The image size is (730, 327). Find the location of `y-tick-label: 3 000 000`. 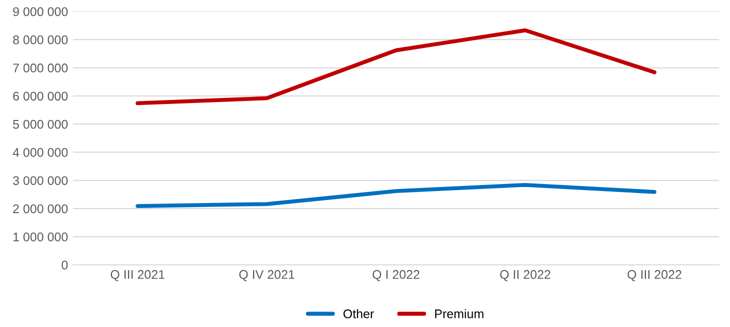

y-tick-label: 3 000 000 is located at coordinates (40, 181).